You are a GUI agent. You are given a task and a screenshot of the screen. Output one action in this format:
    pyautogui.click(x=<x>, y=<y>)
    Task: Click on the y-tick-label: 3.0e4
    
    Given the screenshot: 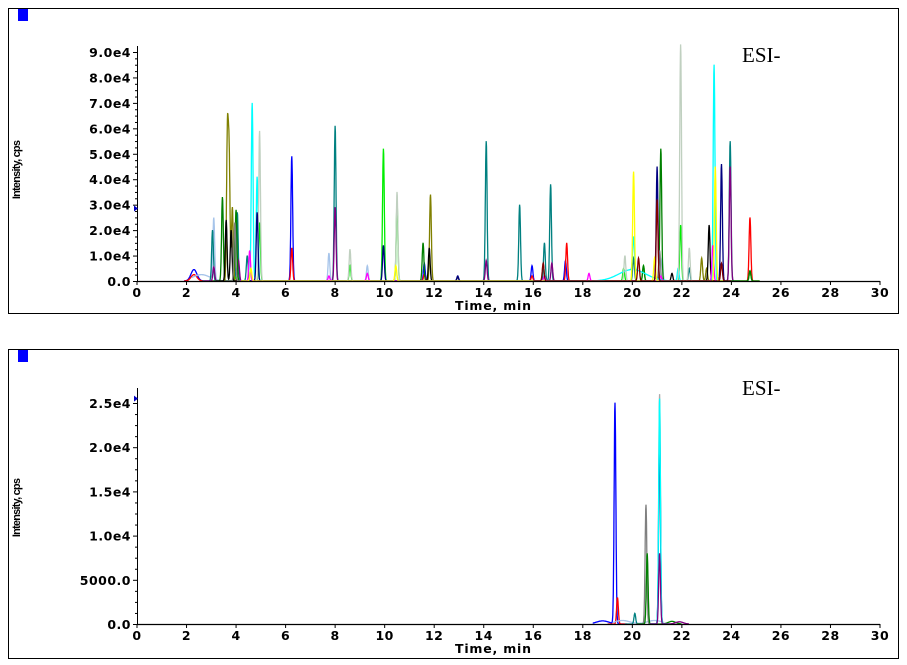 What is the action you would take?
    pyautogui.click(x=110, y=205)
    